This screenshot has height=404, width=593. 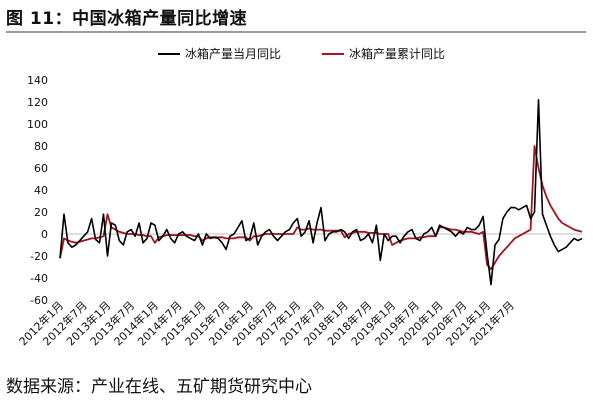 I want to click on y-tick-label: 60, so click(x=41, y=168).